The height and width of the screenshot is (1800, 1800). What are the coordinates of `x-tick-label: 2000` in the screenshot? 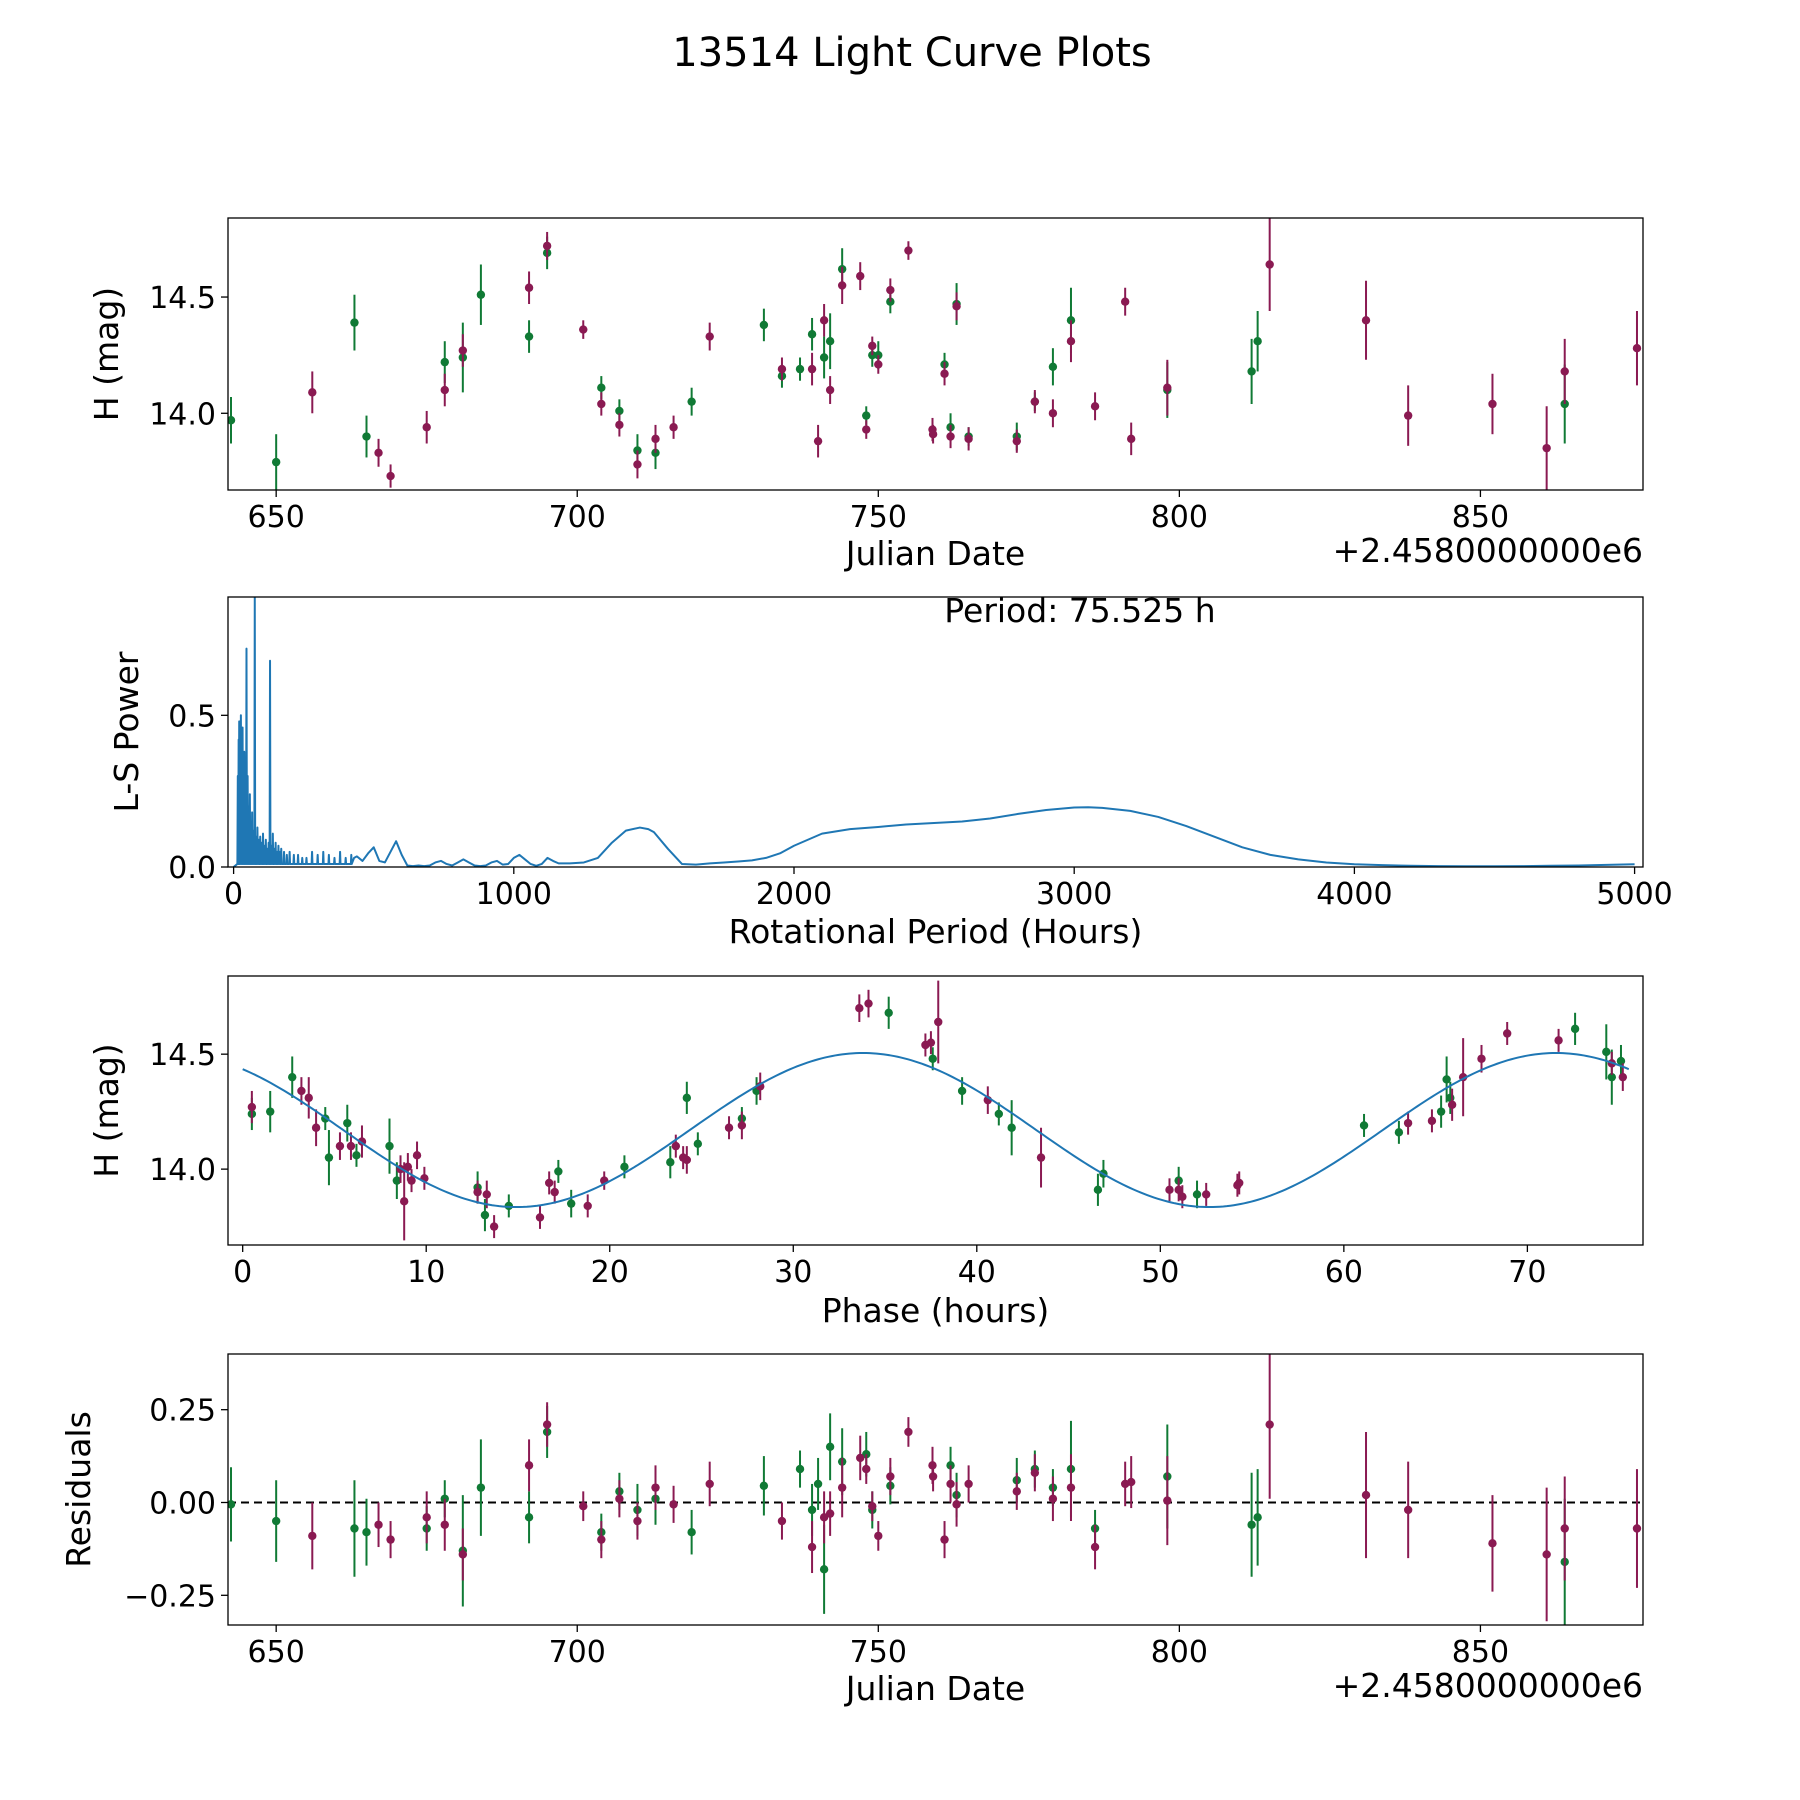 It's located at (794, 894).